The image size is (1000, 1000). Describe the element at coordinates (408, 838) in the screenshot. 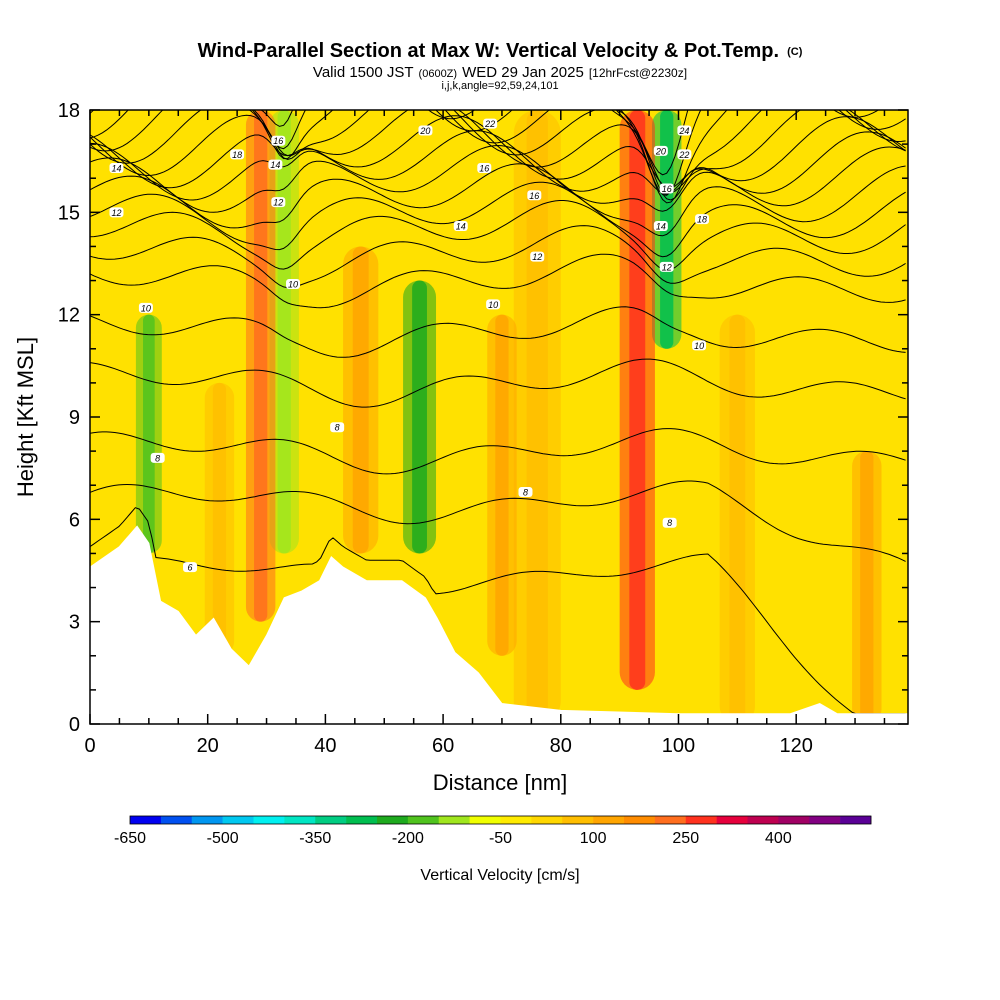

I see `colorbar-tick-label: -200` at that location.